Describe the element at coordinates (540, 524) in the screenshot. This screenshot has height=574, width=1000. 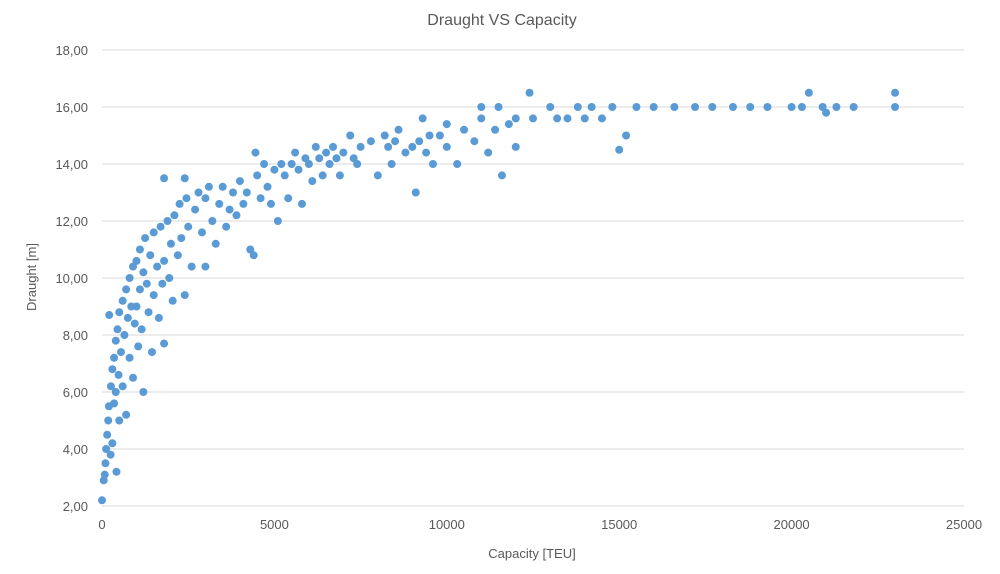
I see `x-axis-ticks: 0 5000 10000 15000 20000 25000` at that location.